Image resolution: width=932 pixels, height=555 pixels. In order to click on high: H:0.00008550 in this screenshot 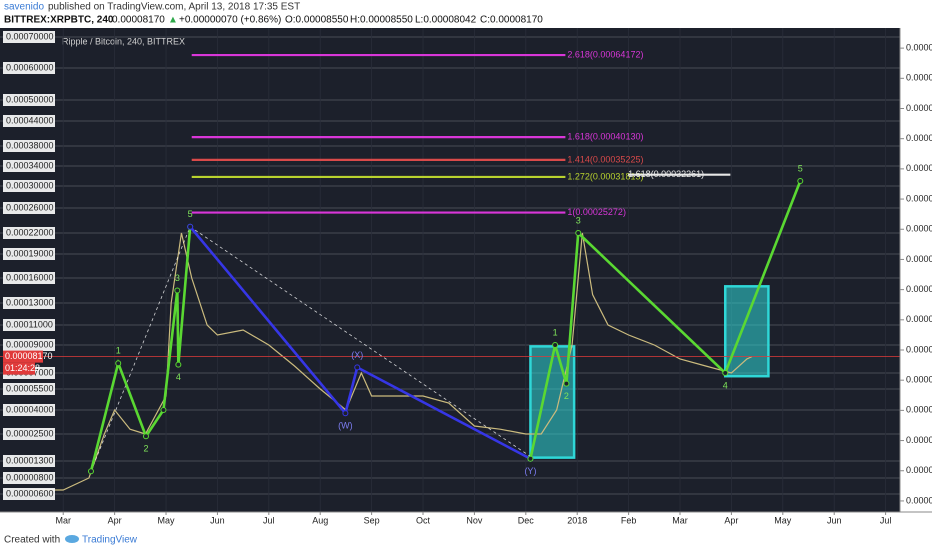, I will do `click(381, 20)`.